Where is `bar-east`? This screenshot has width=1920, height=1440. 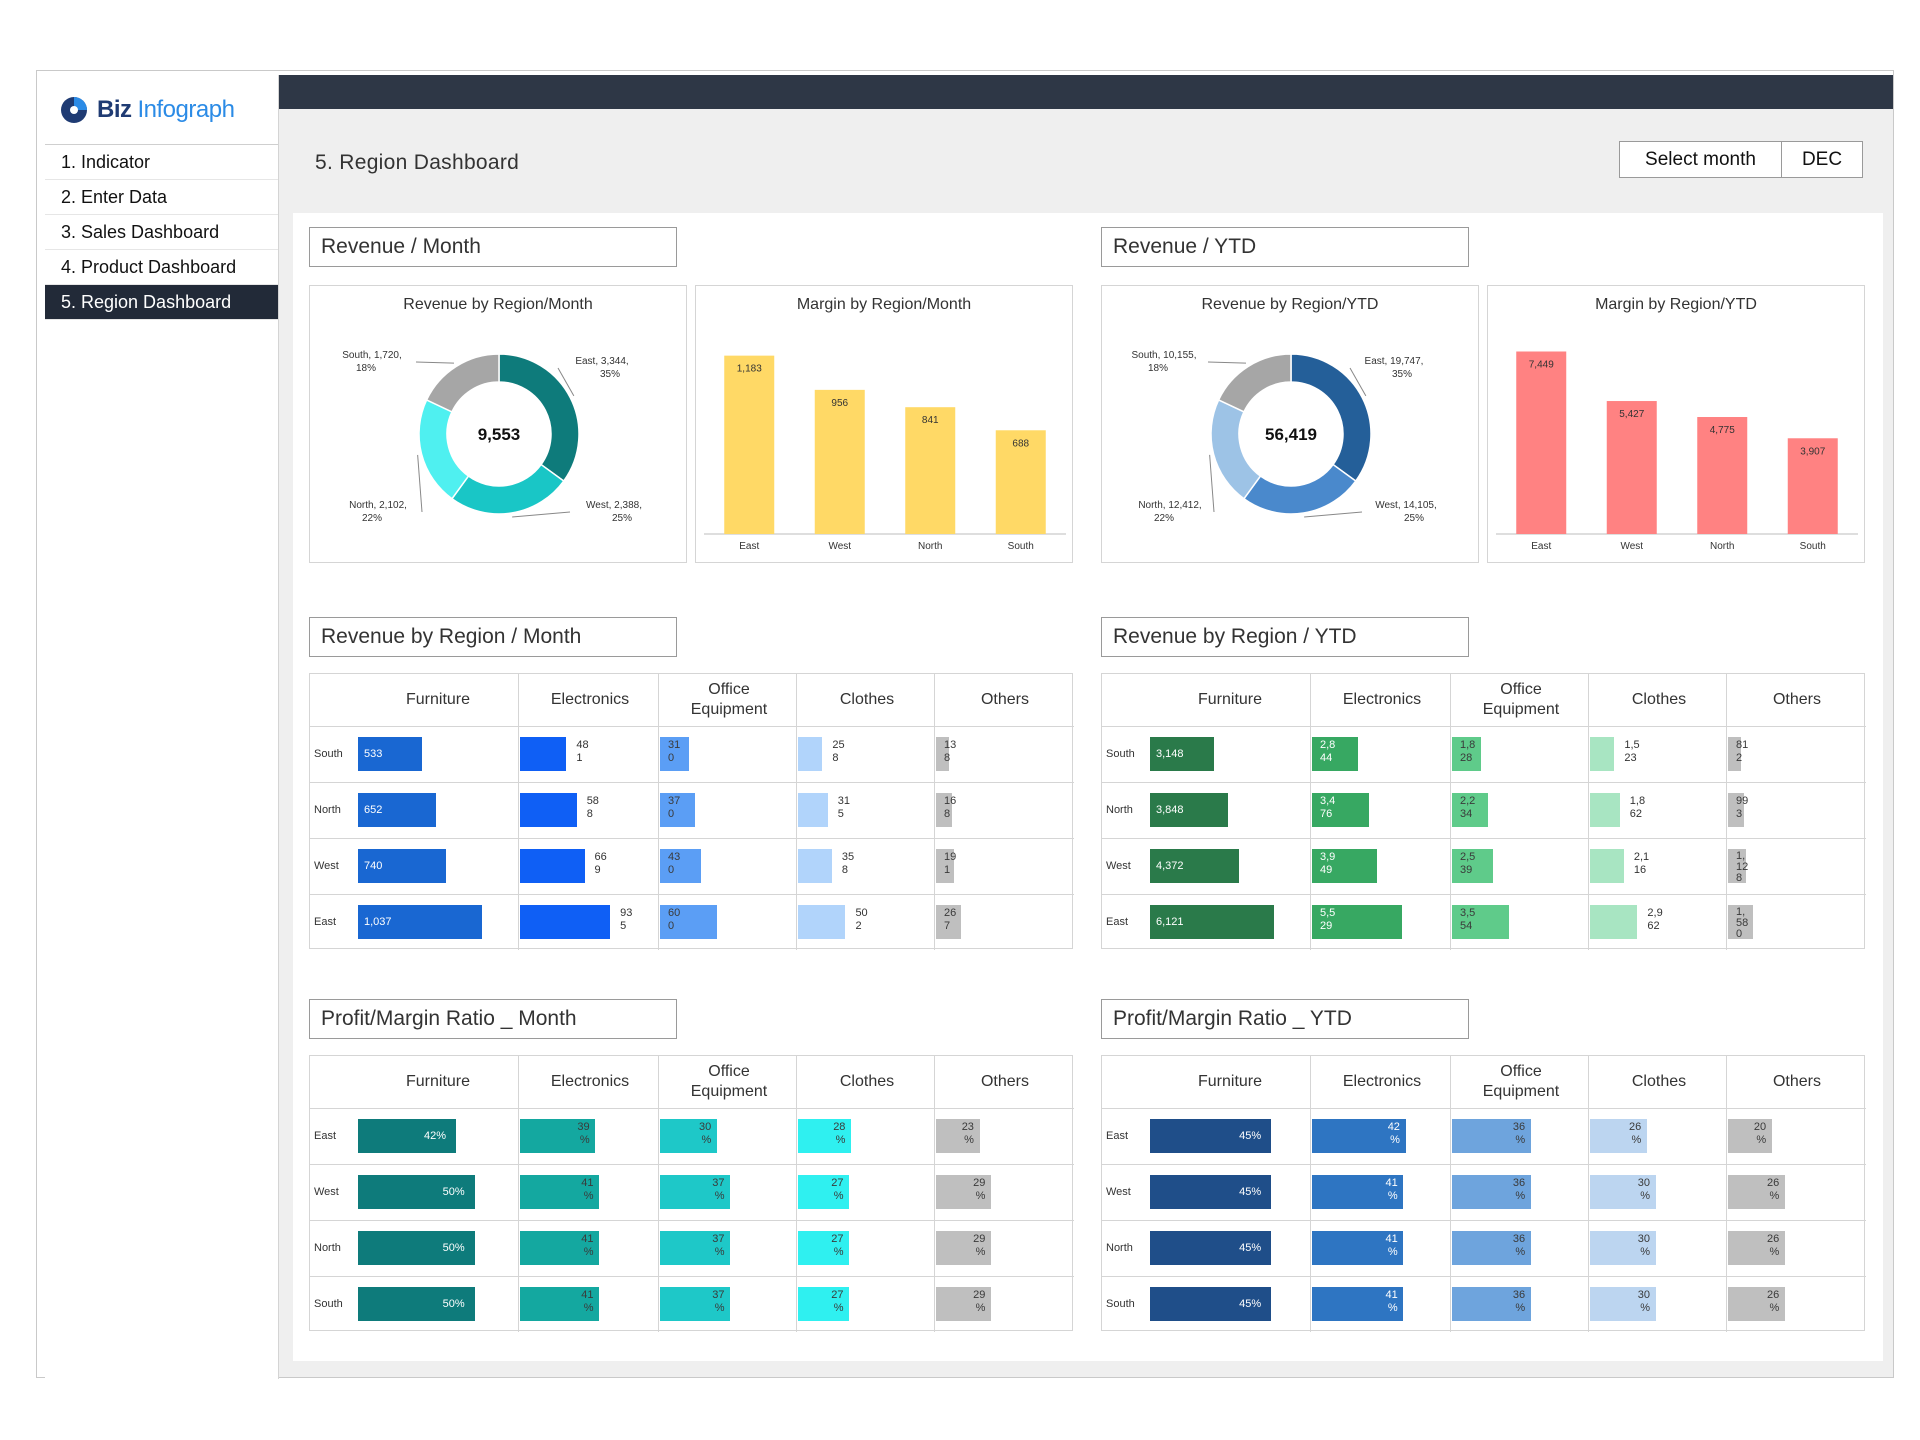 bar-east is located at coordinates (1541, 442).